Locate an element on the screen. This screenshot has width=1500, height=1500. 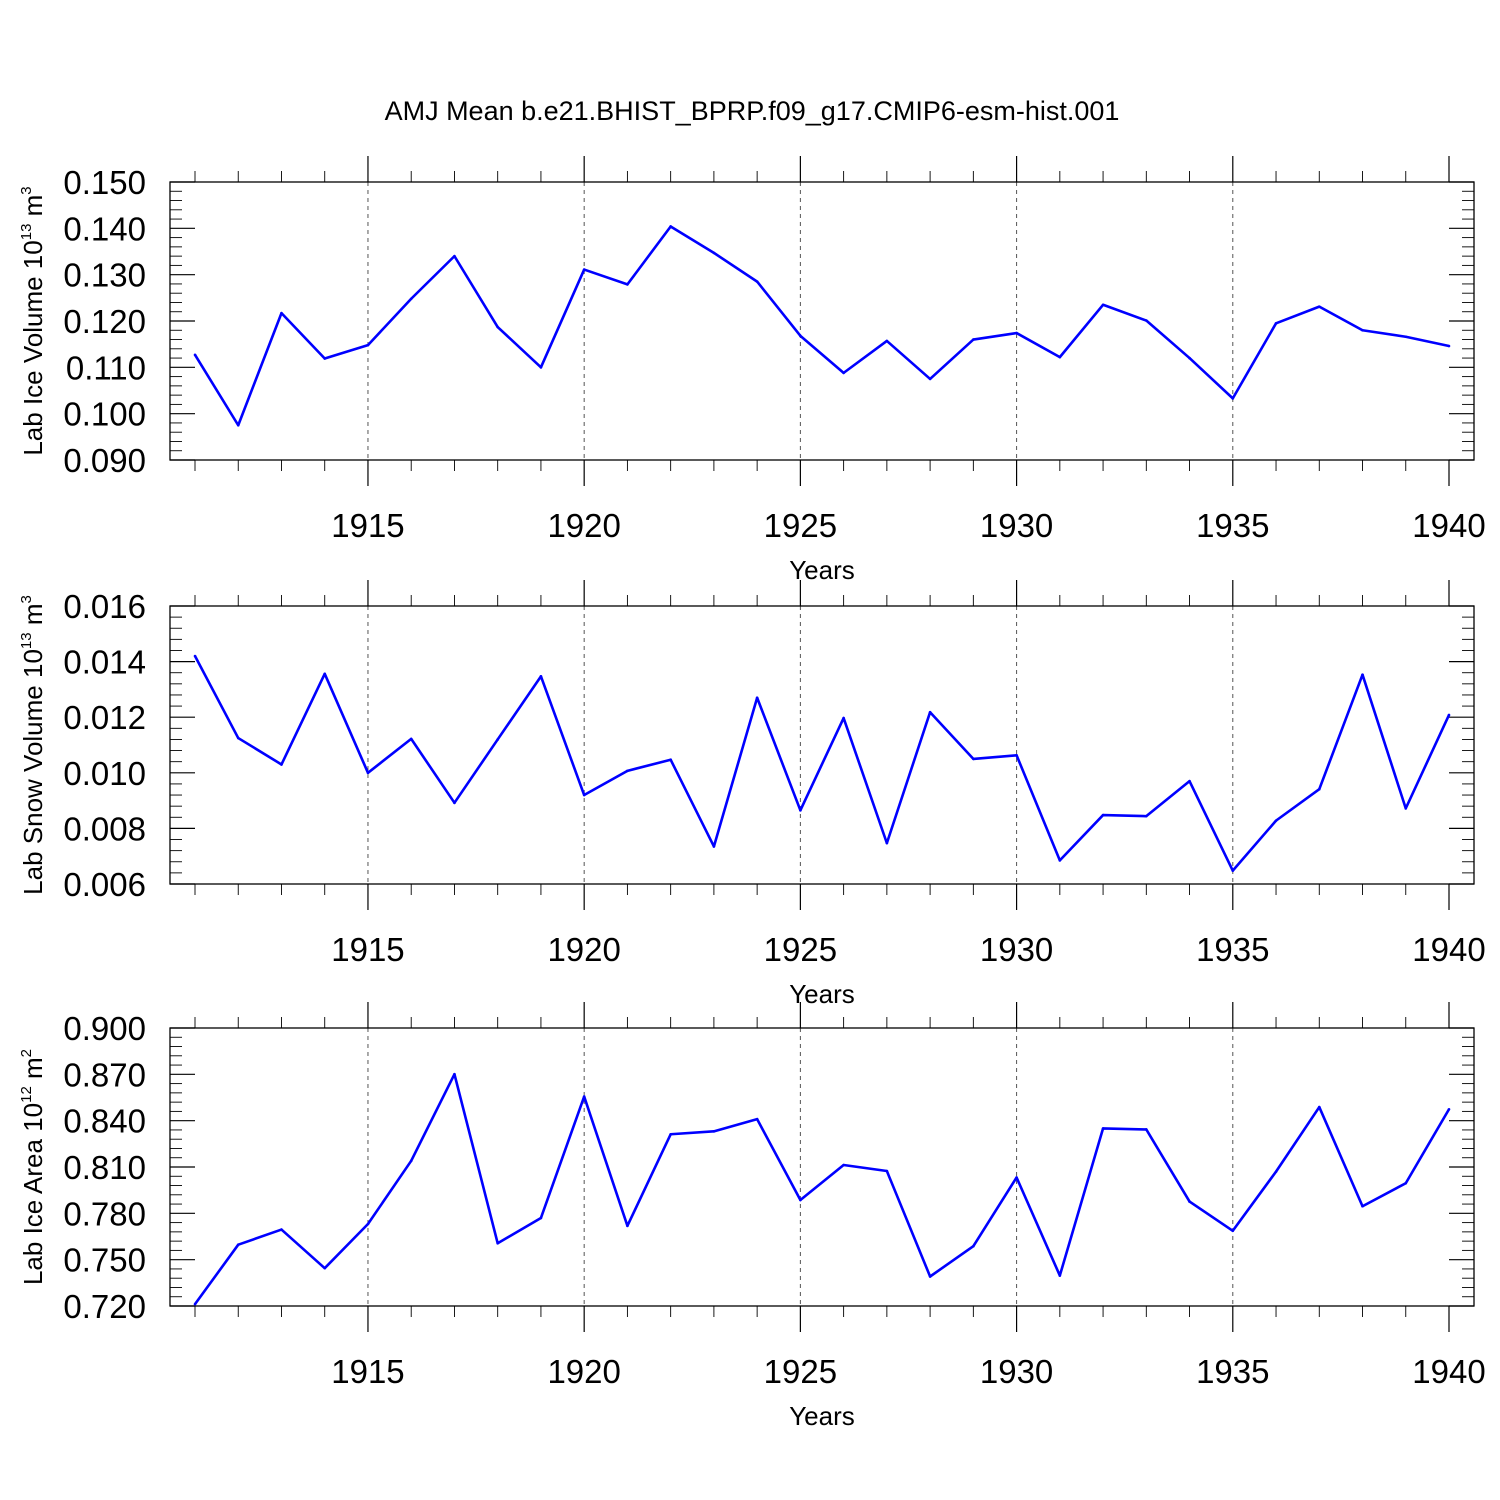
y-axis-title-main: Lab Ice Volume 10 is located at coordinates (33, 347).